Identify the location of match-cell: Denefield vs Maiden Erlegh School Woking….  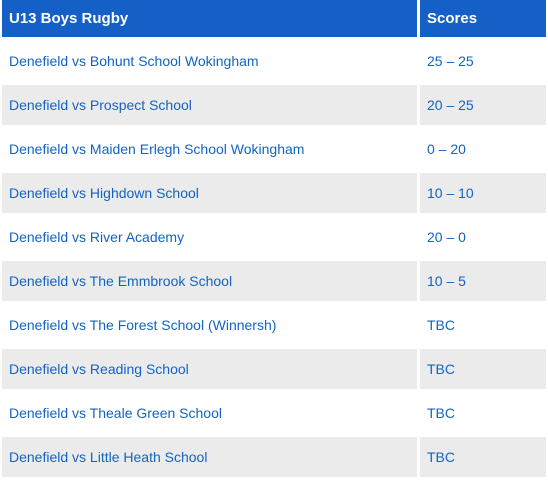
(211, 151).